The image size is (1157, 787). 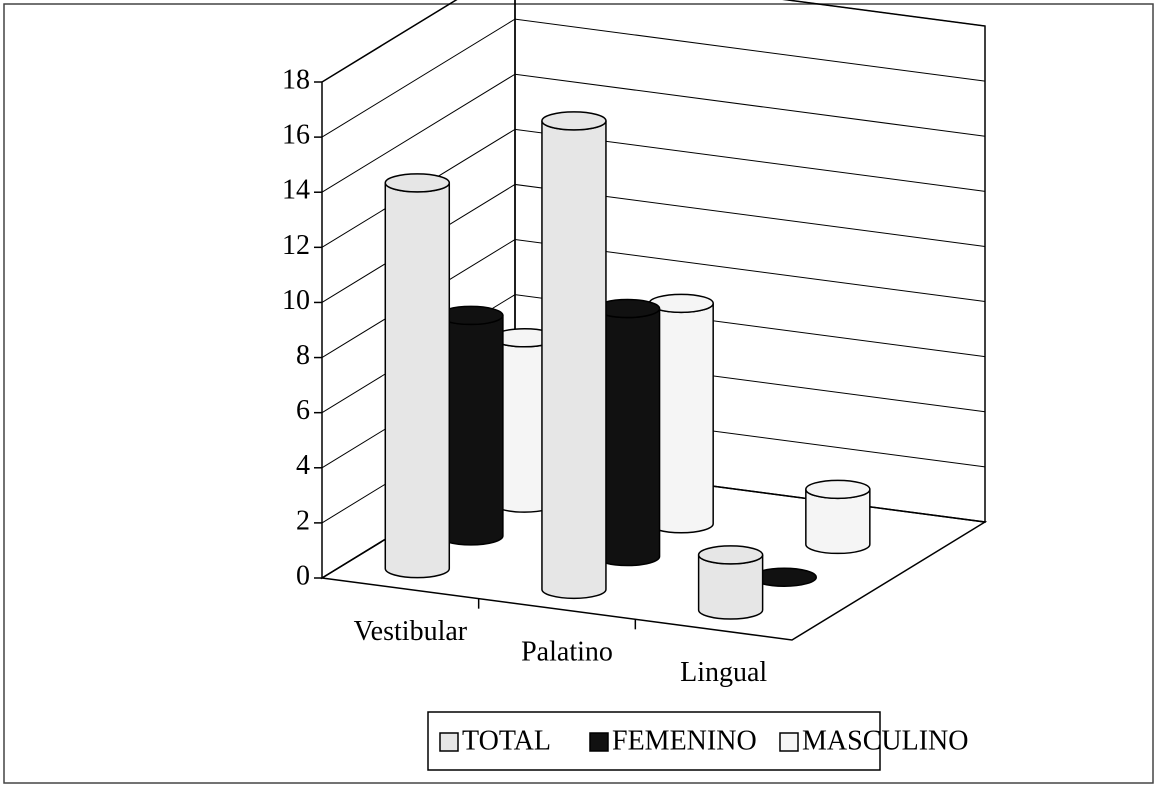 I want to click on y-tick-label: 2, so click(x=303, y=520).